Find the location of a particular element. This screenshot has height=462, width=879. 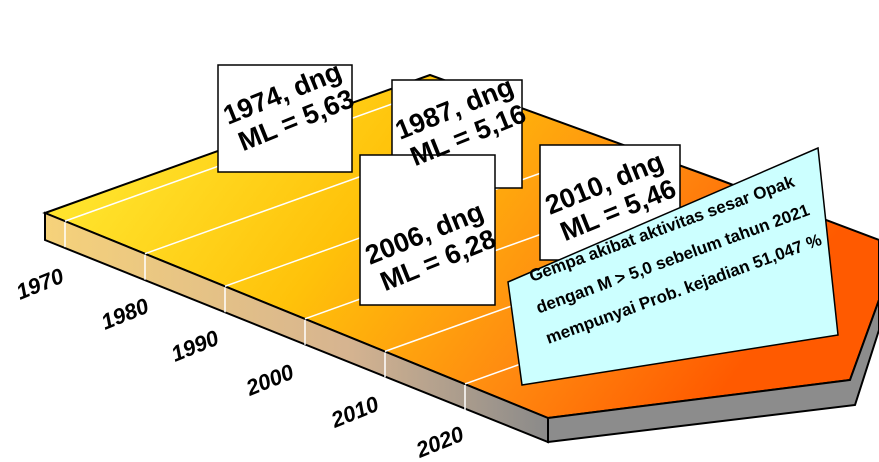

year-label: 1990 is located at coordinates (195, 346).